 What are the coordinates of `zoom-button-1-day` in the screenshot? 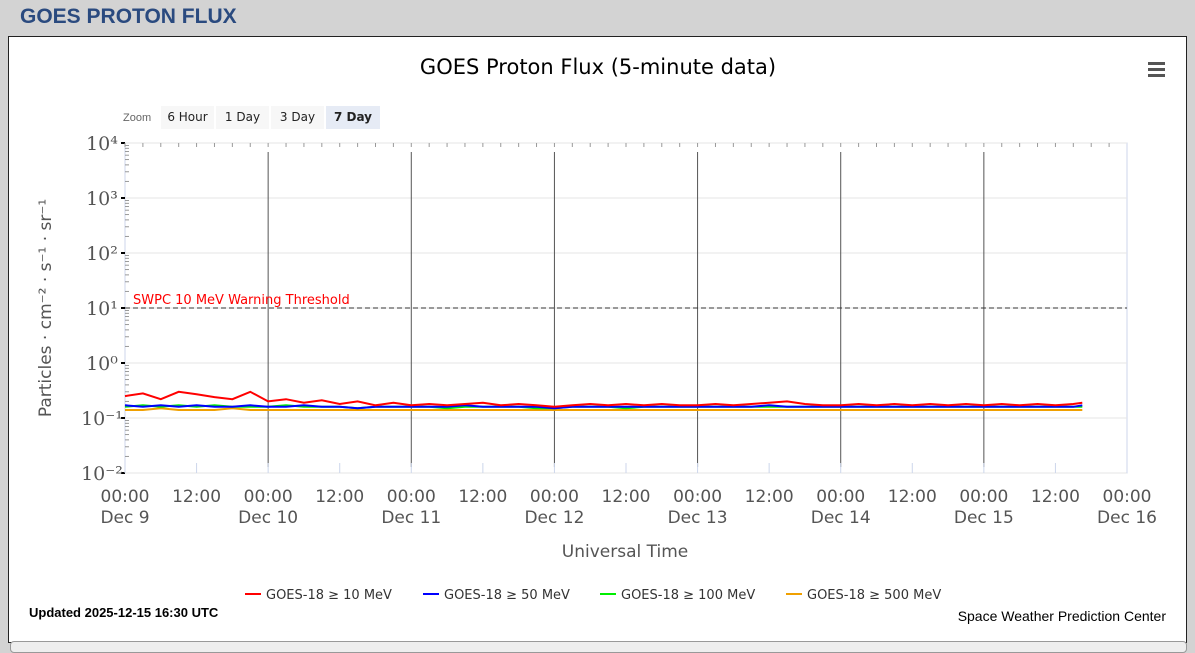 It's located at (242, 117).